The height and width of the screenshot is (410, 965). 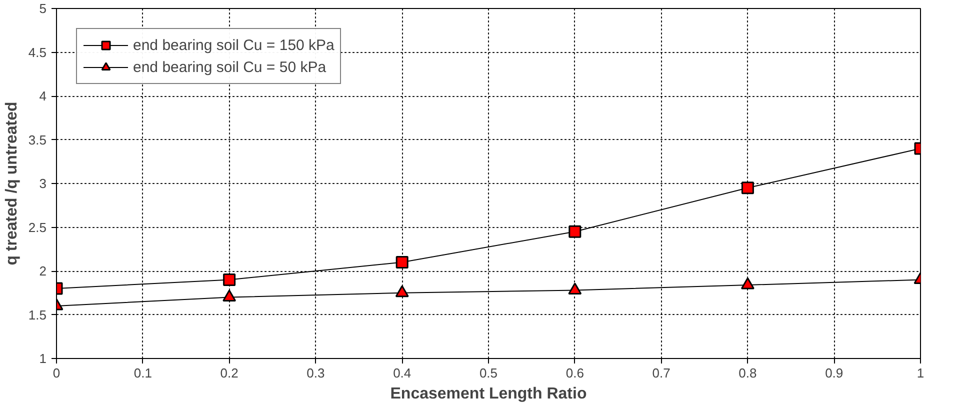 What do you see at coordinates (488, 394) in the screenshot?
I see `x-axis-title: Encasement Length Ratio` at bounding box center [488, 394].